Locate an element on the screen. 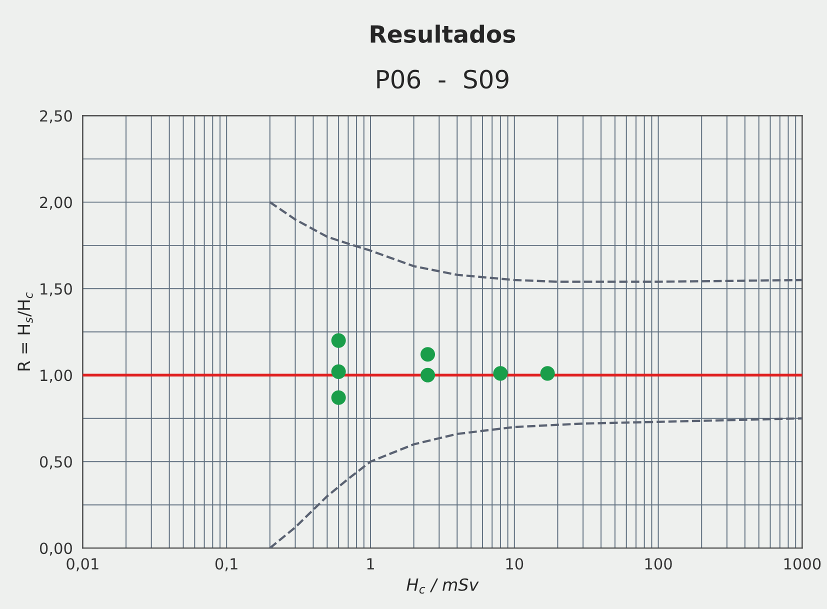 This screenshot has width=827, height=609. x-tick-label: 1 is located at coordinates (370, 564).